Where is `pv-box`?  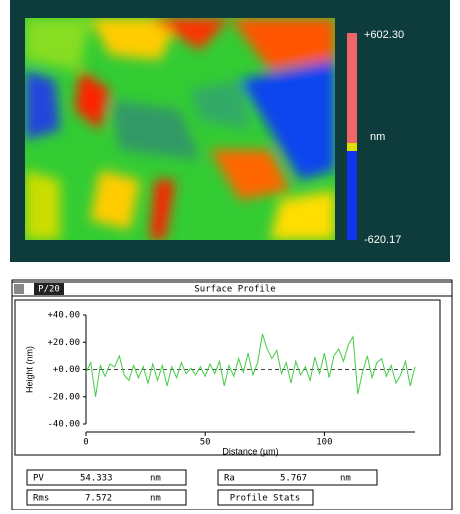 pv-box is located at coordinates (106, 477).